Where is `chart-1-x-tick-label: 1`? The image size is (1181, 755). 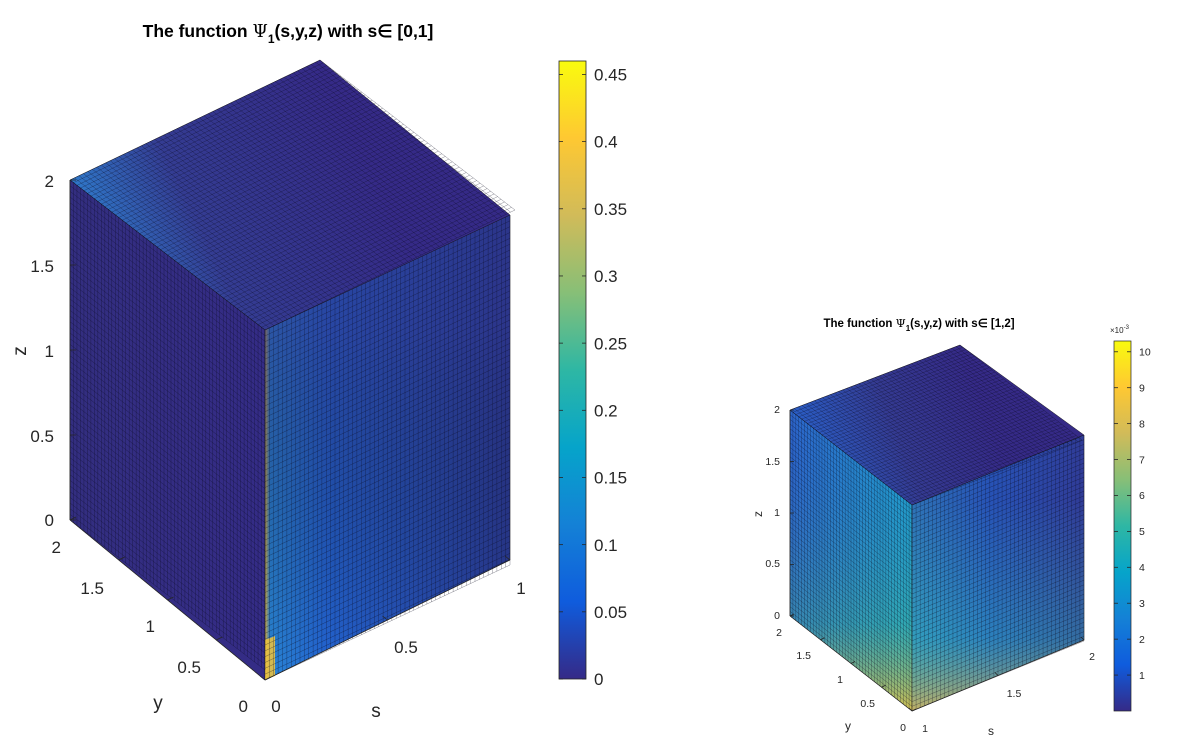
chart-1-x-tick-label: 1 is located at coordinates (520, 588).